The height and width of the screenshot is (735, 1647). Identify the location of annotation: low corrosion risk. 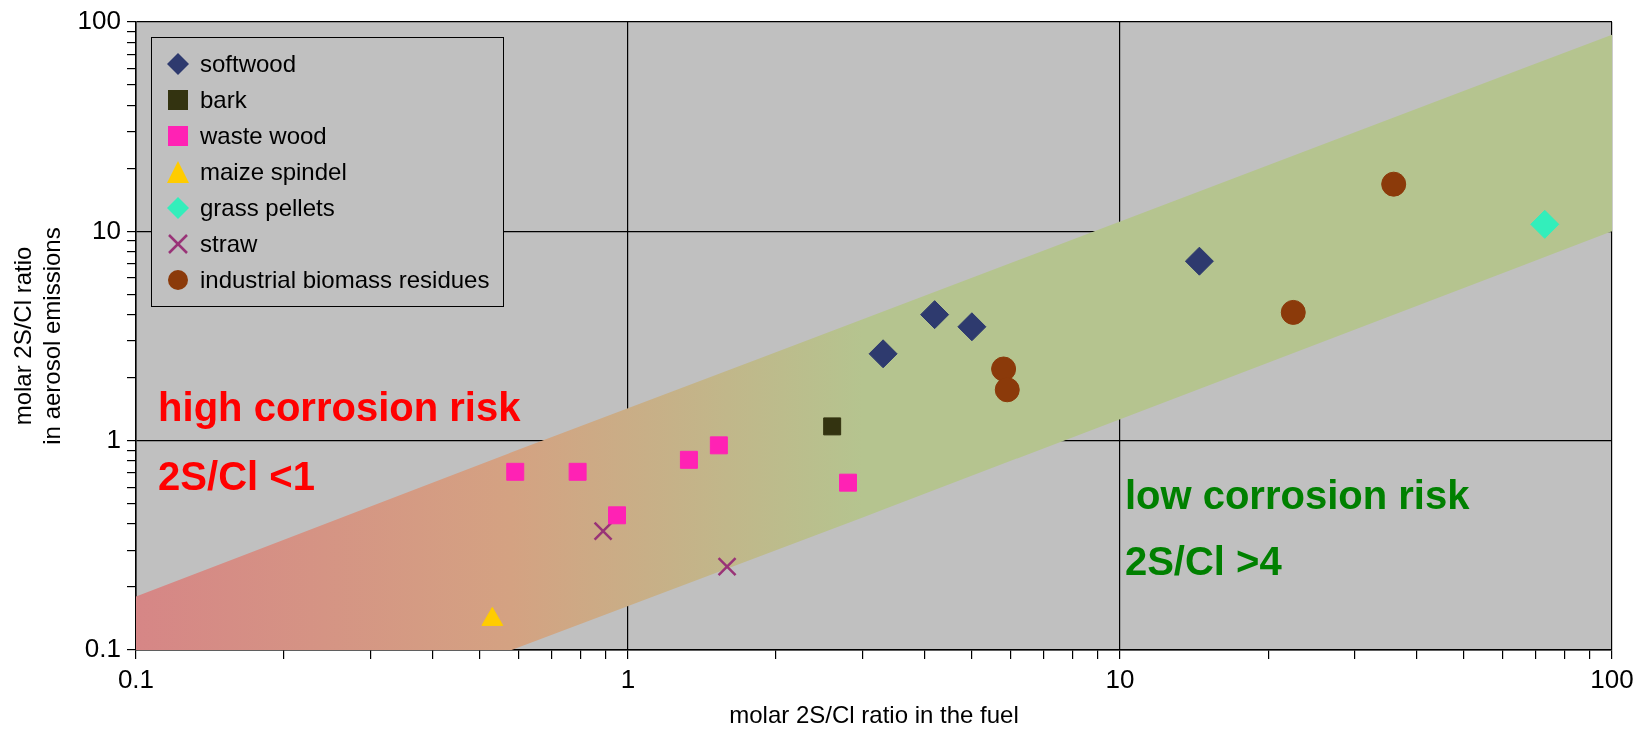
(1297, 494).